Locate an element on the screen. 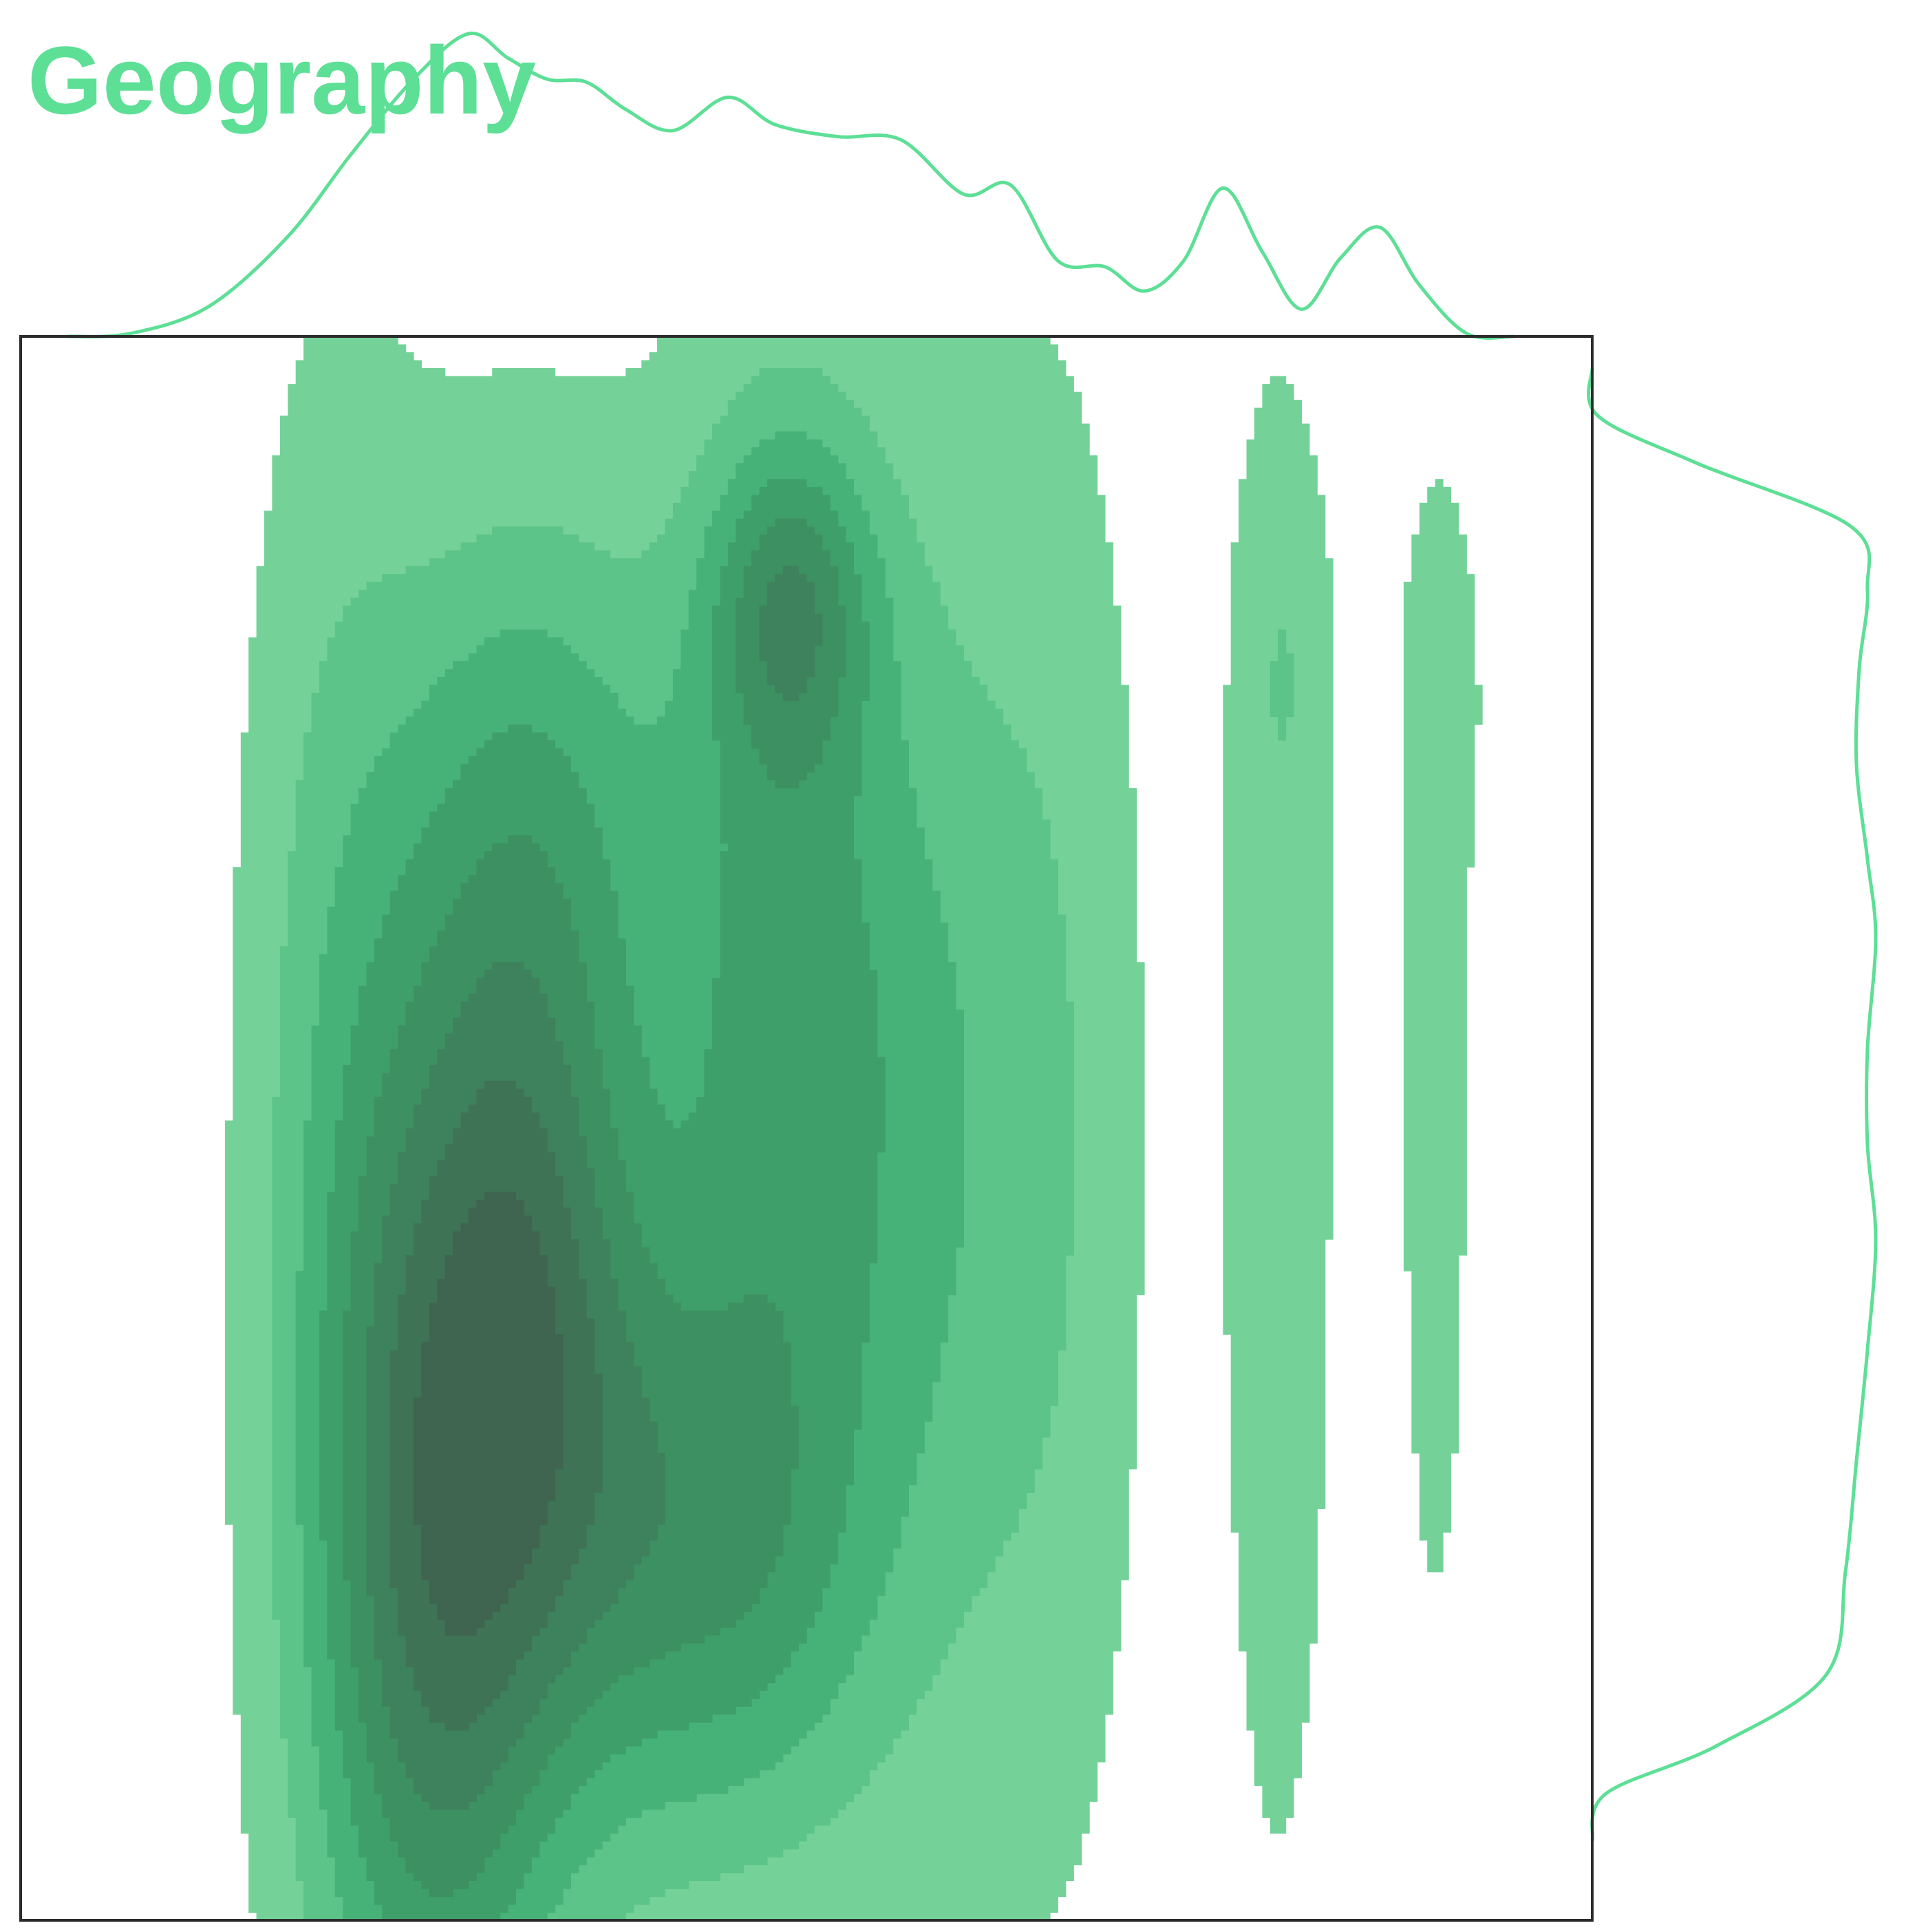 The image size is (1917, 1932). x-marginal-density-curve is located at coordinates (790, 186).